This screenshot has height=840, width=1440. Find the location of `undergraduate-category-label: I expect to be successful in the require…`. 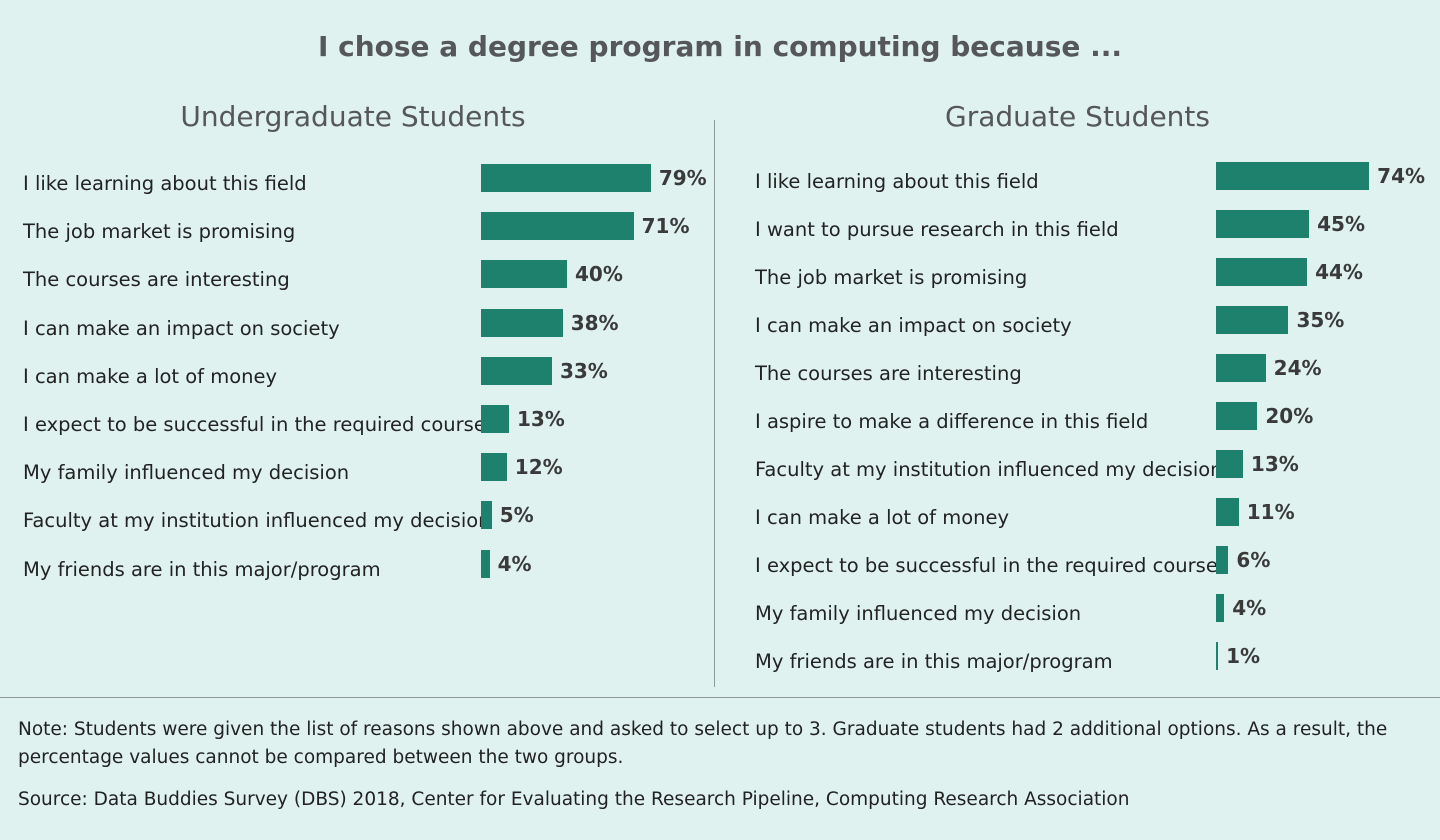

undergraduate-category-label: I expect to be successful in the require… is located at coordinates (259, 424).